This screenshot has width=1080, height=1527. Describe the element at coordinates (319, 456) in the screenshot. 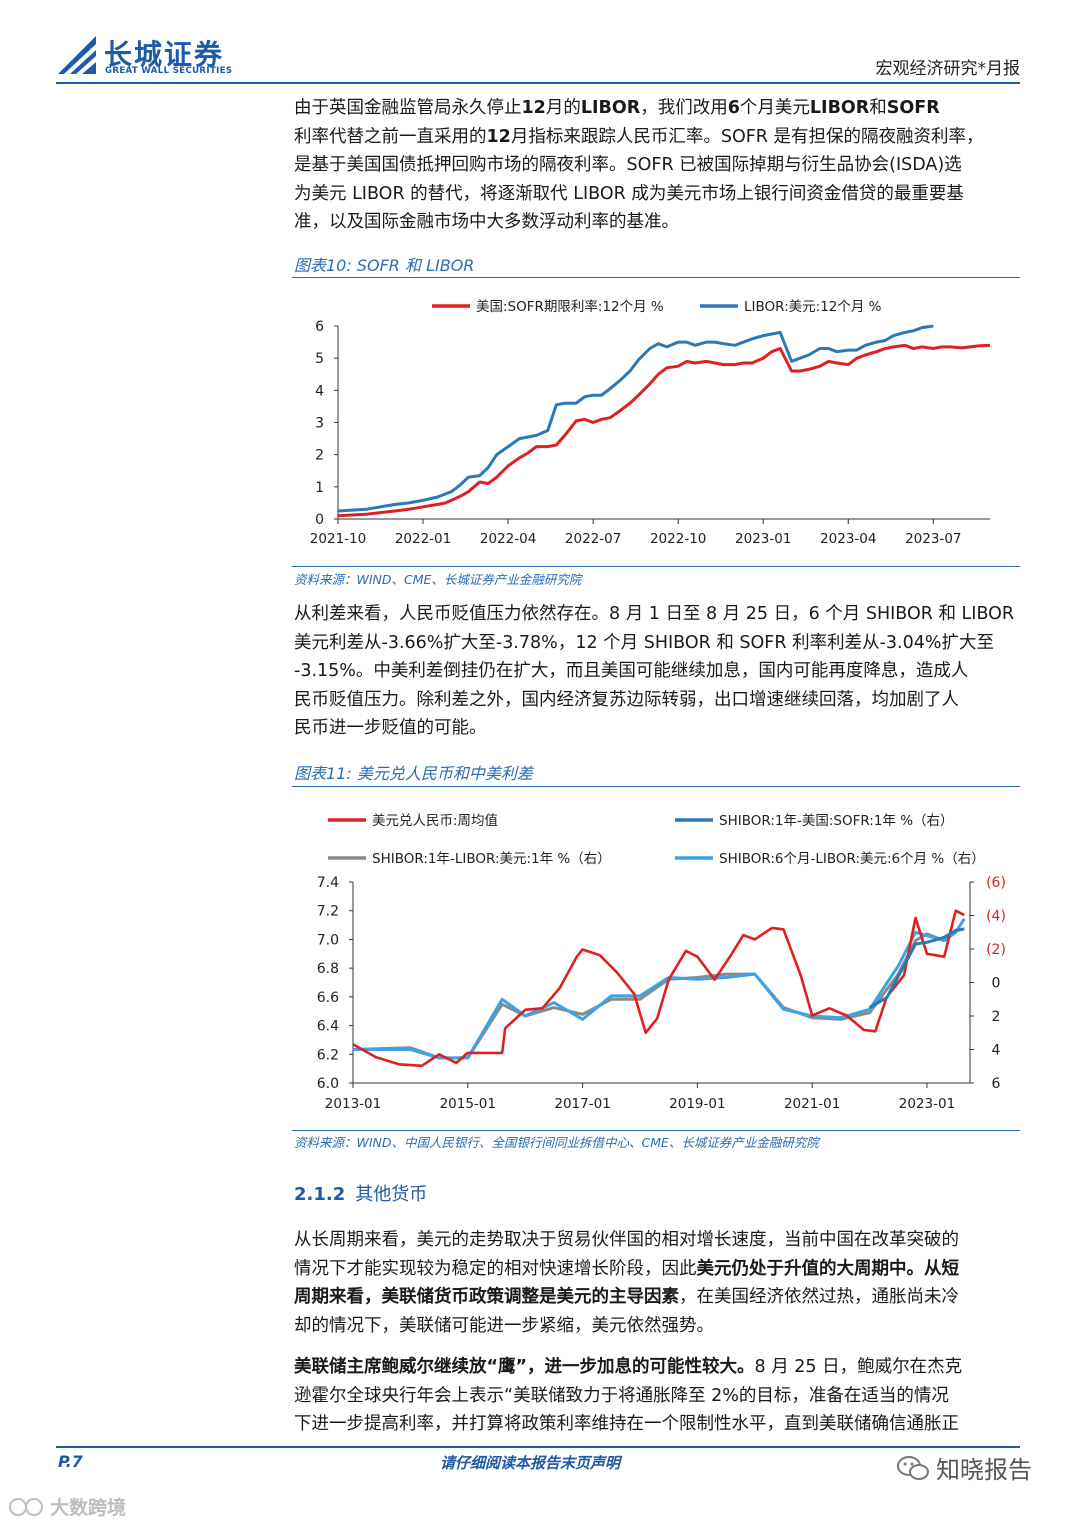

I see `y-tick-label: 2` at that location.